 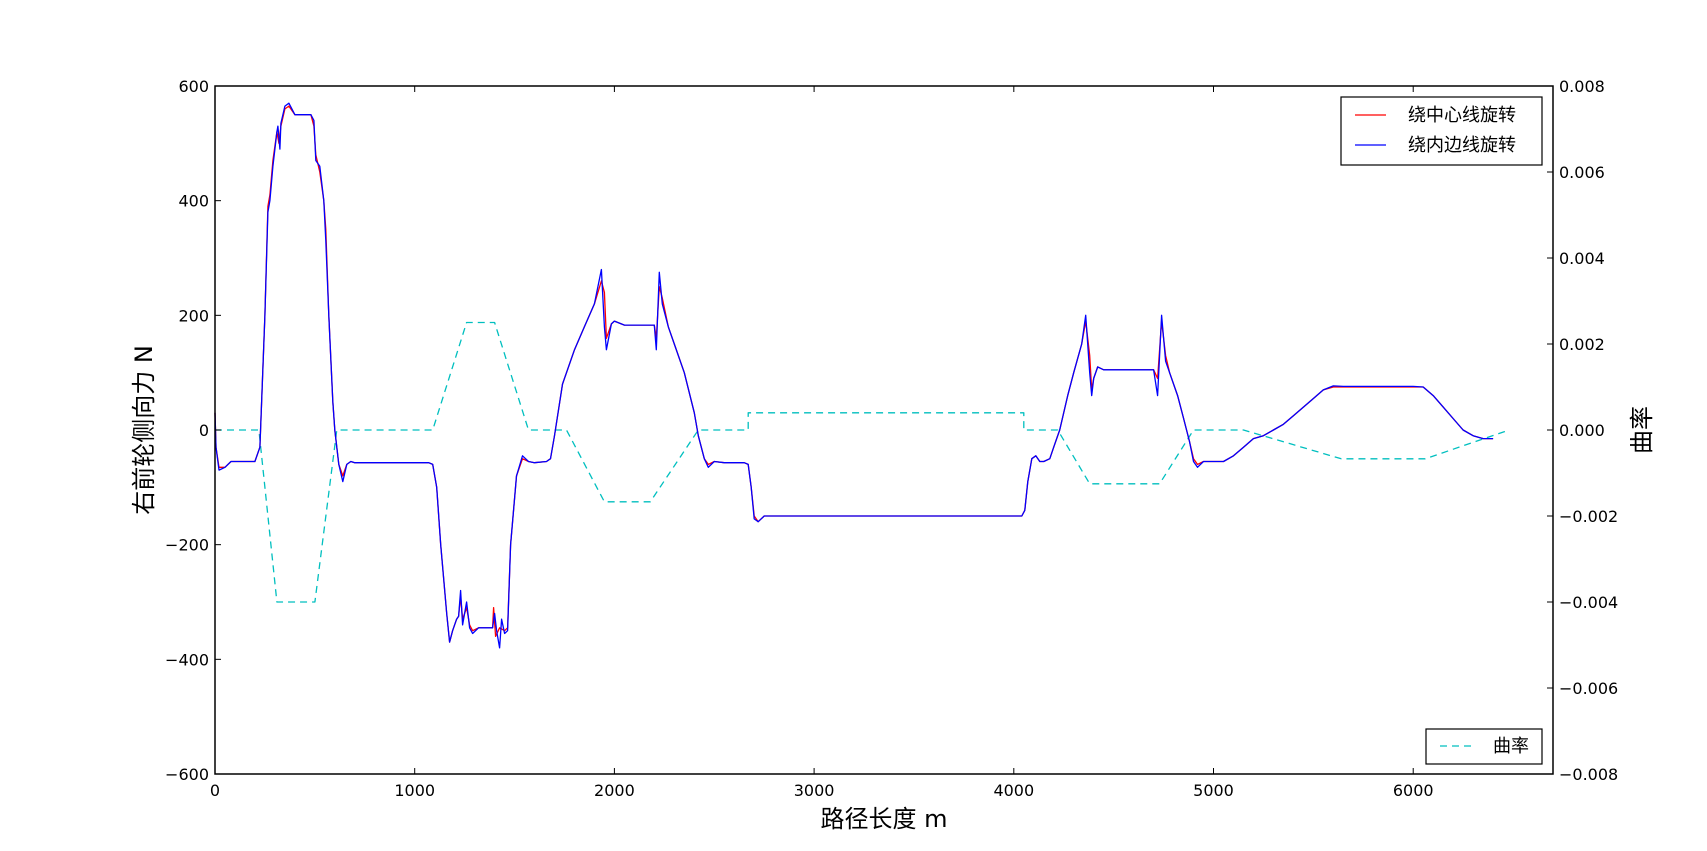 I want to click on y-tick-label: −400, so click(x=187, y=659).